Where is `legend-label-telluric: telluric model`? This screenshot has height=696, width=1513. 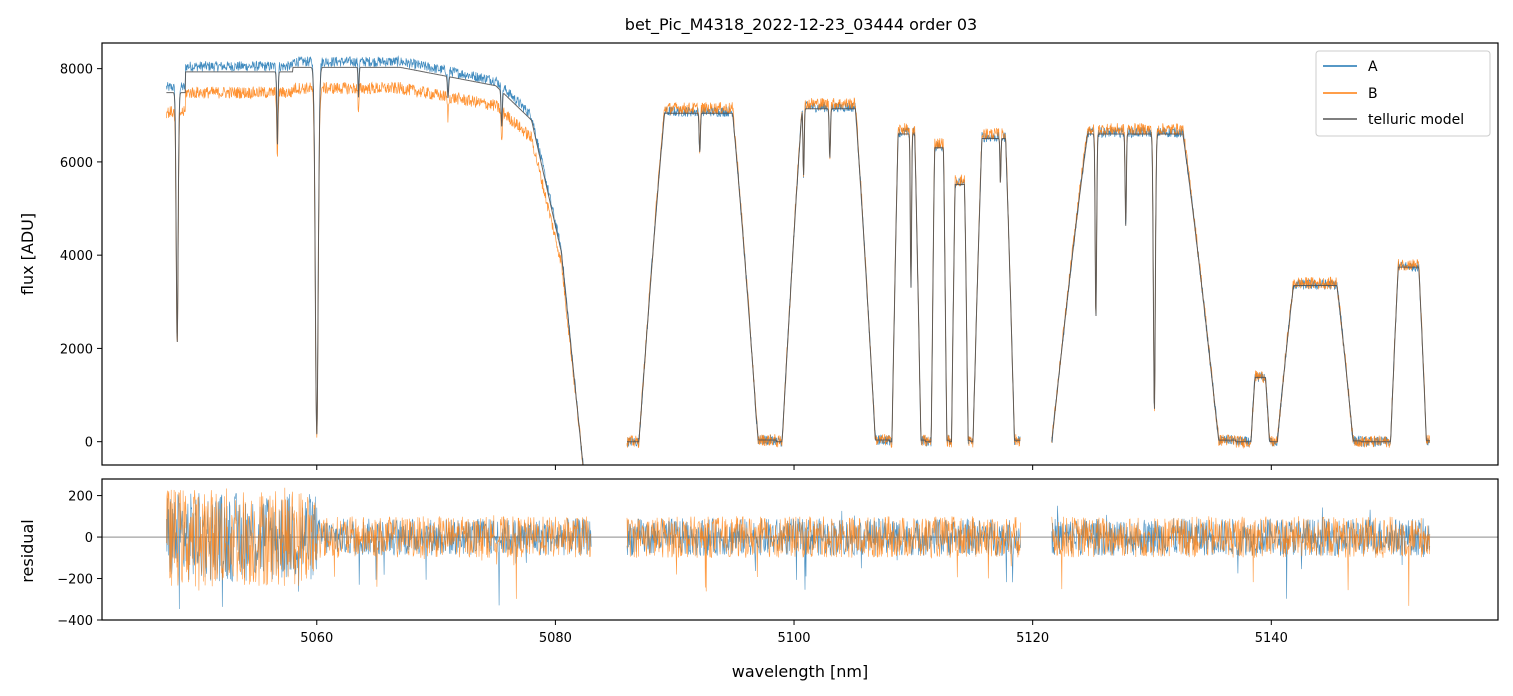 legend-label-telluric: telluric model is located at coordinates (1416, 120).